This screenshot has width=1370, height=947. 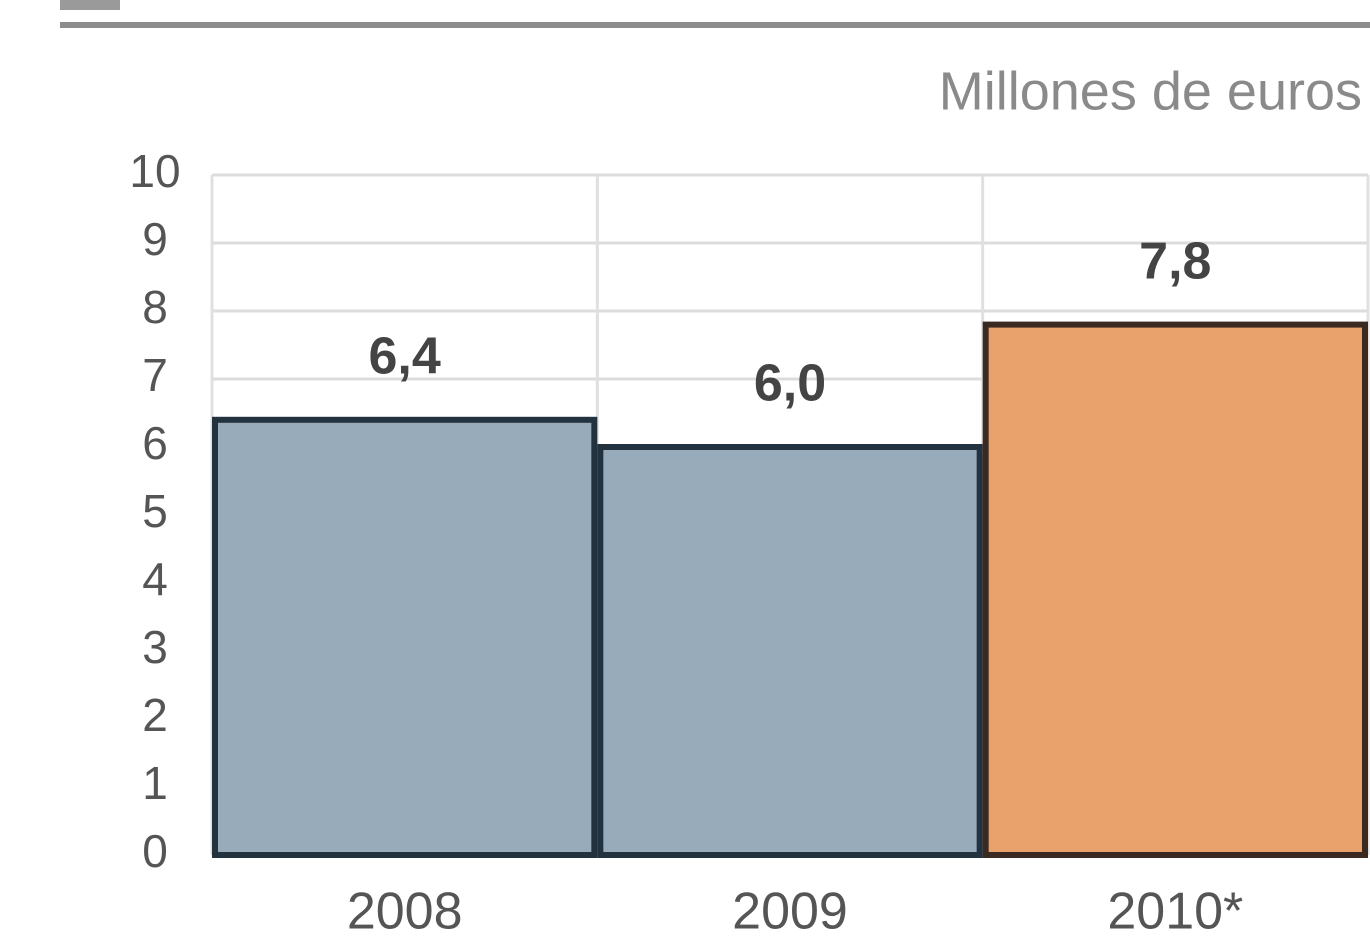 I want to click on y-tick-label: 7, so click(x=155, y=375).